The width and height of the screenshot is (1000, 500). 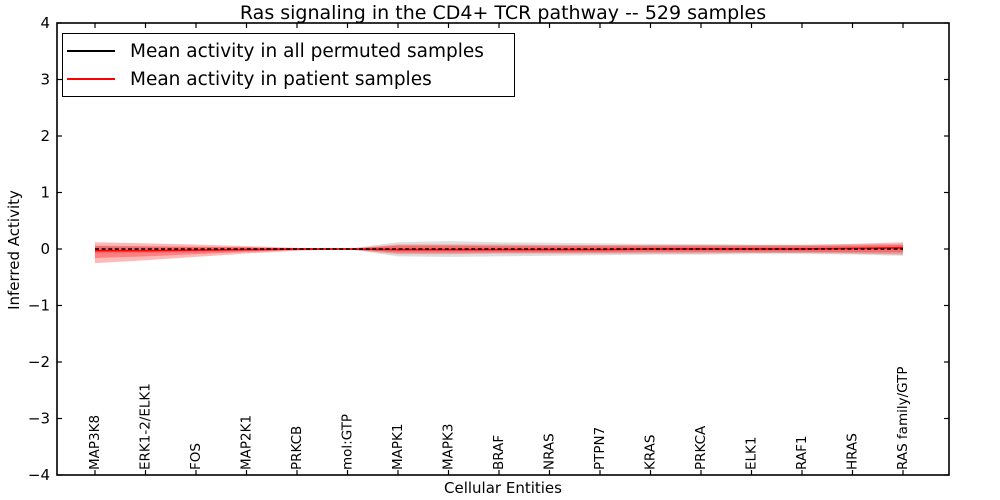 I want to click on x-tick-label: mol:GTP, so click(x=348, y=442).